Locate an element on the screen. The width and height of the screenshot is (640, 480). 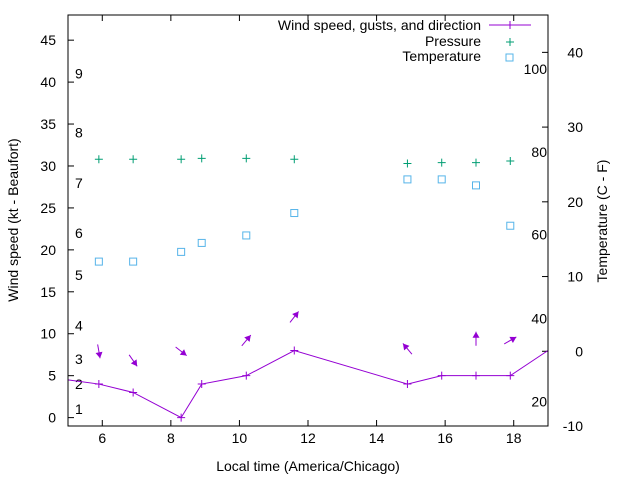
legend-temperature-label: Temperature is located at coordinates (441, 56).